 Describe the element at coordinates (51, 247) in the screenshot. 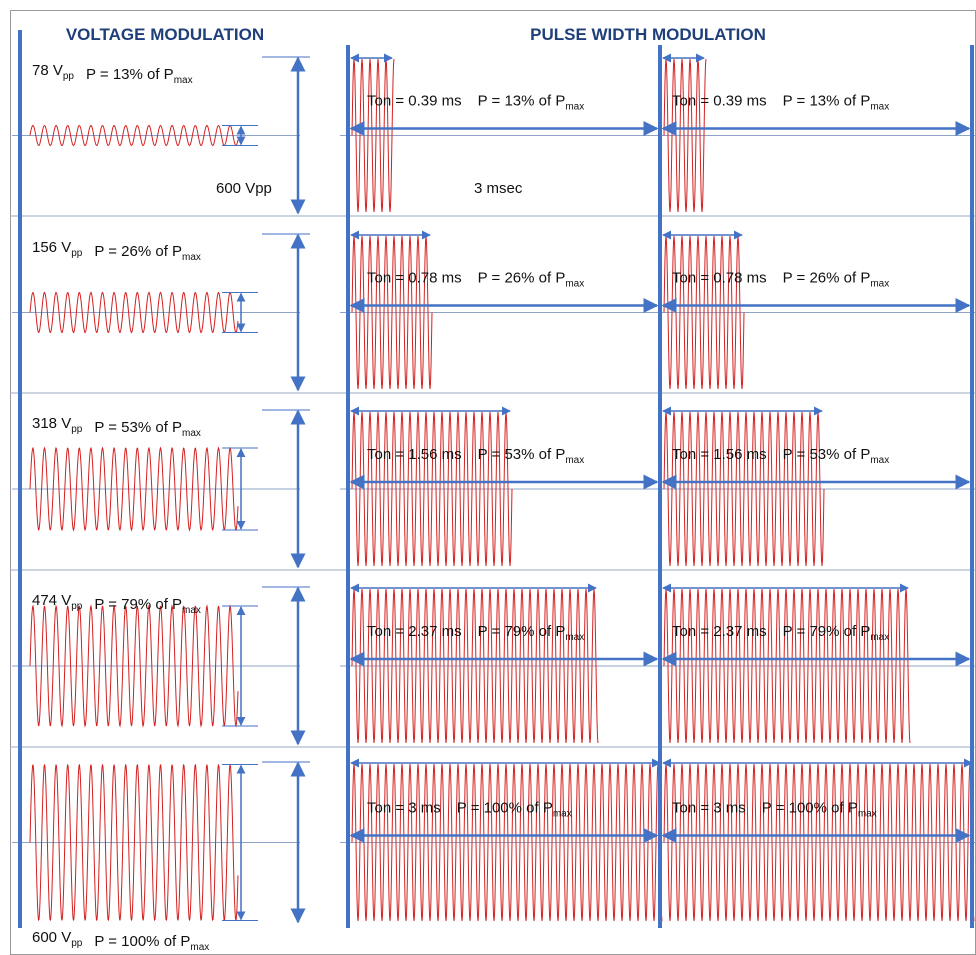

I see `label-part: 156 V` at that location.